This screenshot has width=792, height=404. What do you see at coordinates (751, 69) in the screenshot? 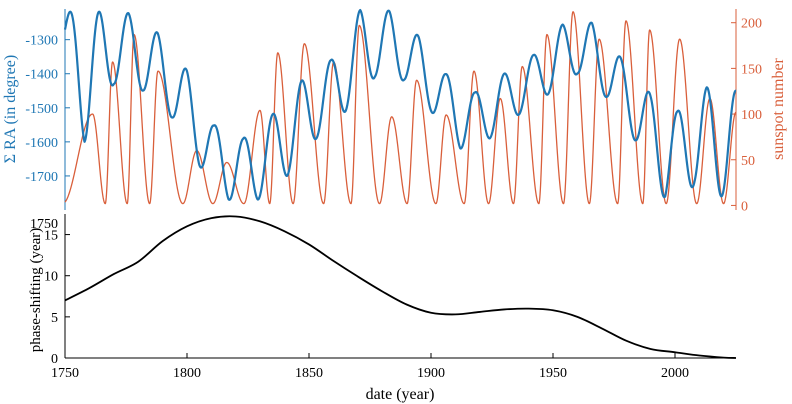
I see `top-right-tick-label: 150` at bounding box center [751, 69].